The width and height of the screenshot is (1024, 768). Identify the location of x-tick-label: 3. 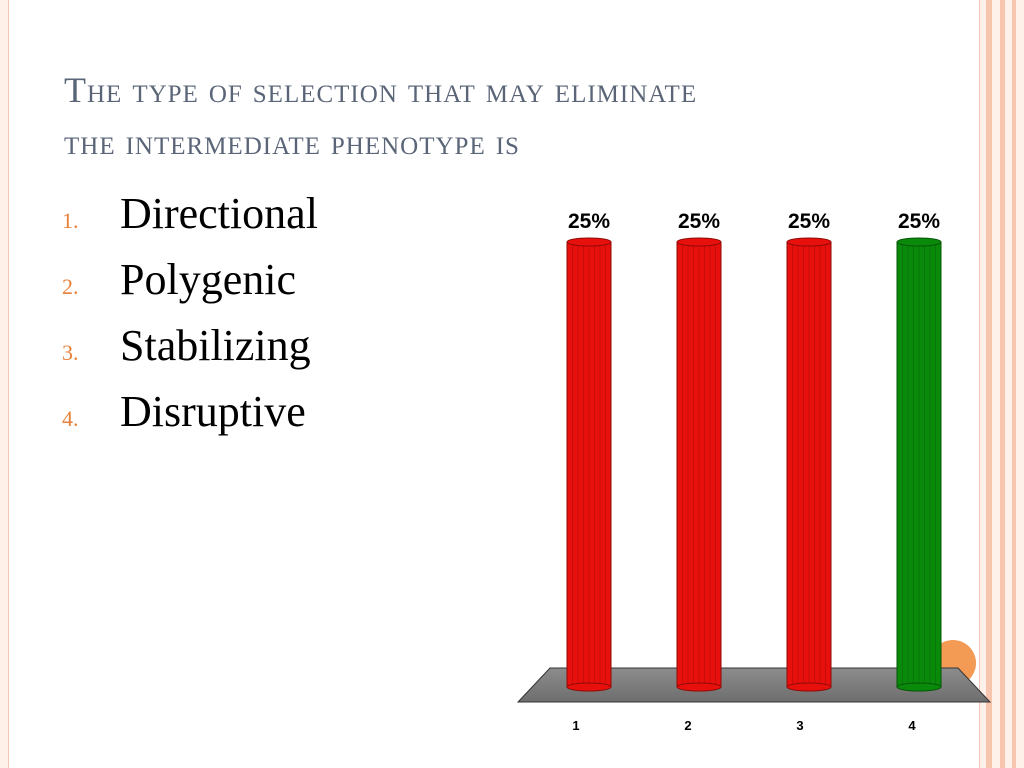
(799, 725).